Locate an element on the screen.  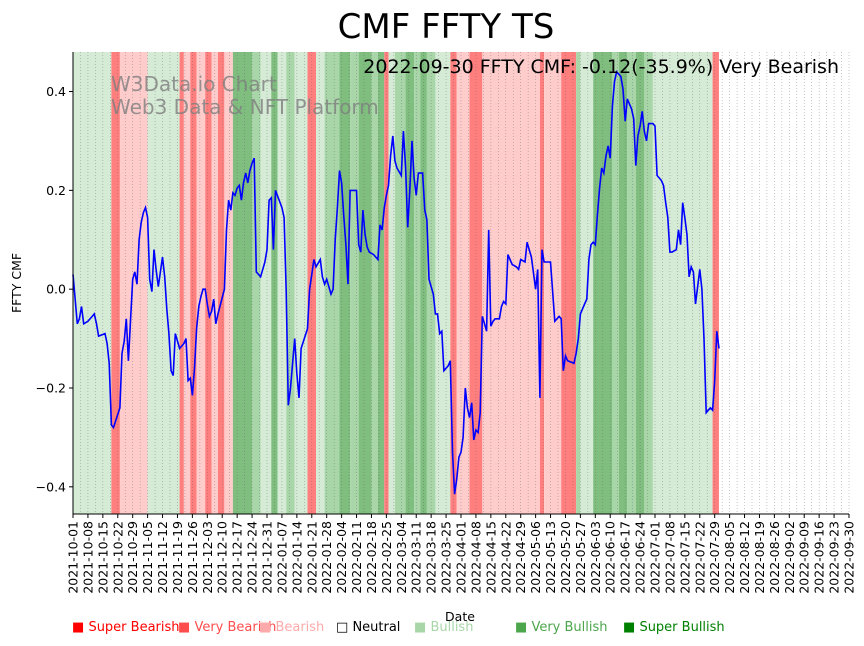
x-tick-label: 2022-01-07 is located at coordinates (281, 557).